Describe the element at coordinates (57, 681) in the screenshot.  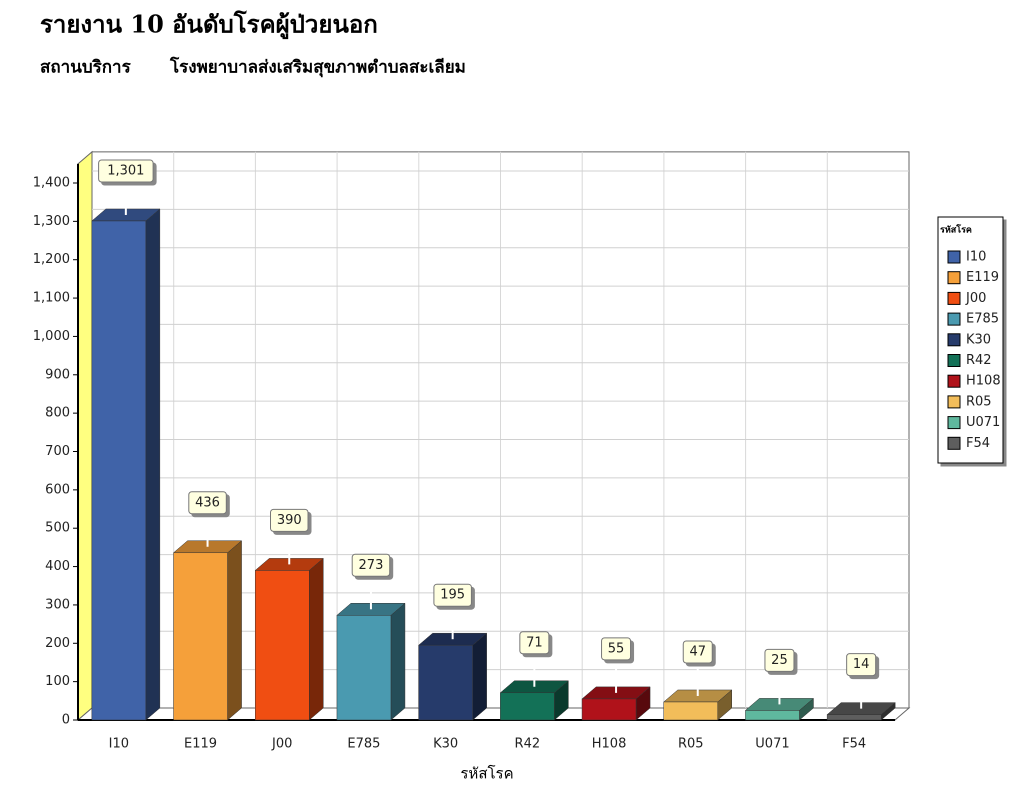
I see `y-tick-label: 100` at that location.